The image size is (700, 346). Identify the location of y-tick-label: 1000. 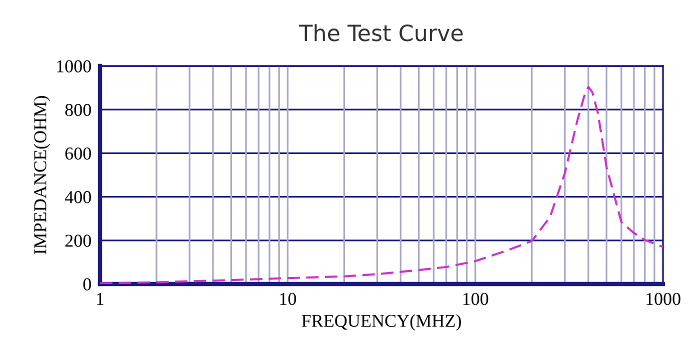
(74, 66).